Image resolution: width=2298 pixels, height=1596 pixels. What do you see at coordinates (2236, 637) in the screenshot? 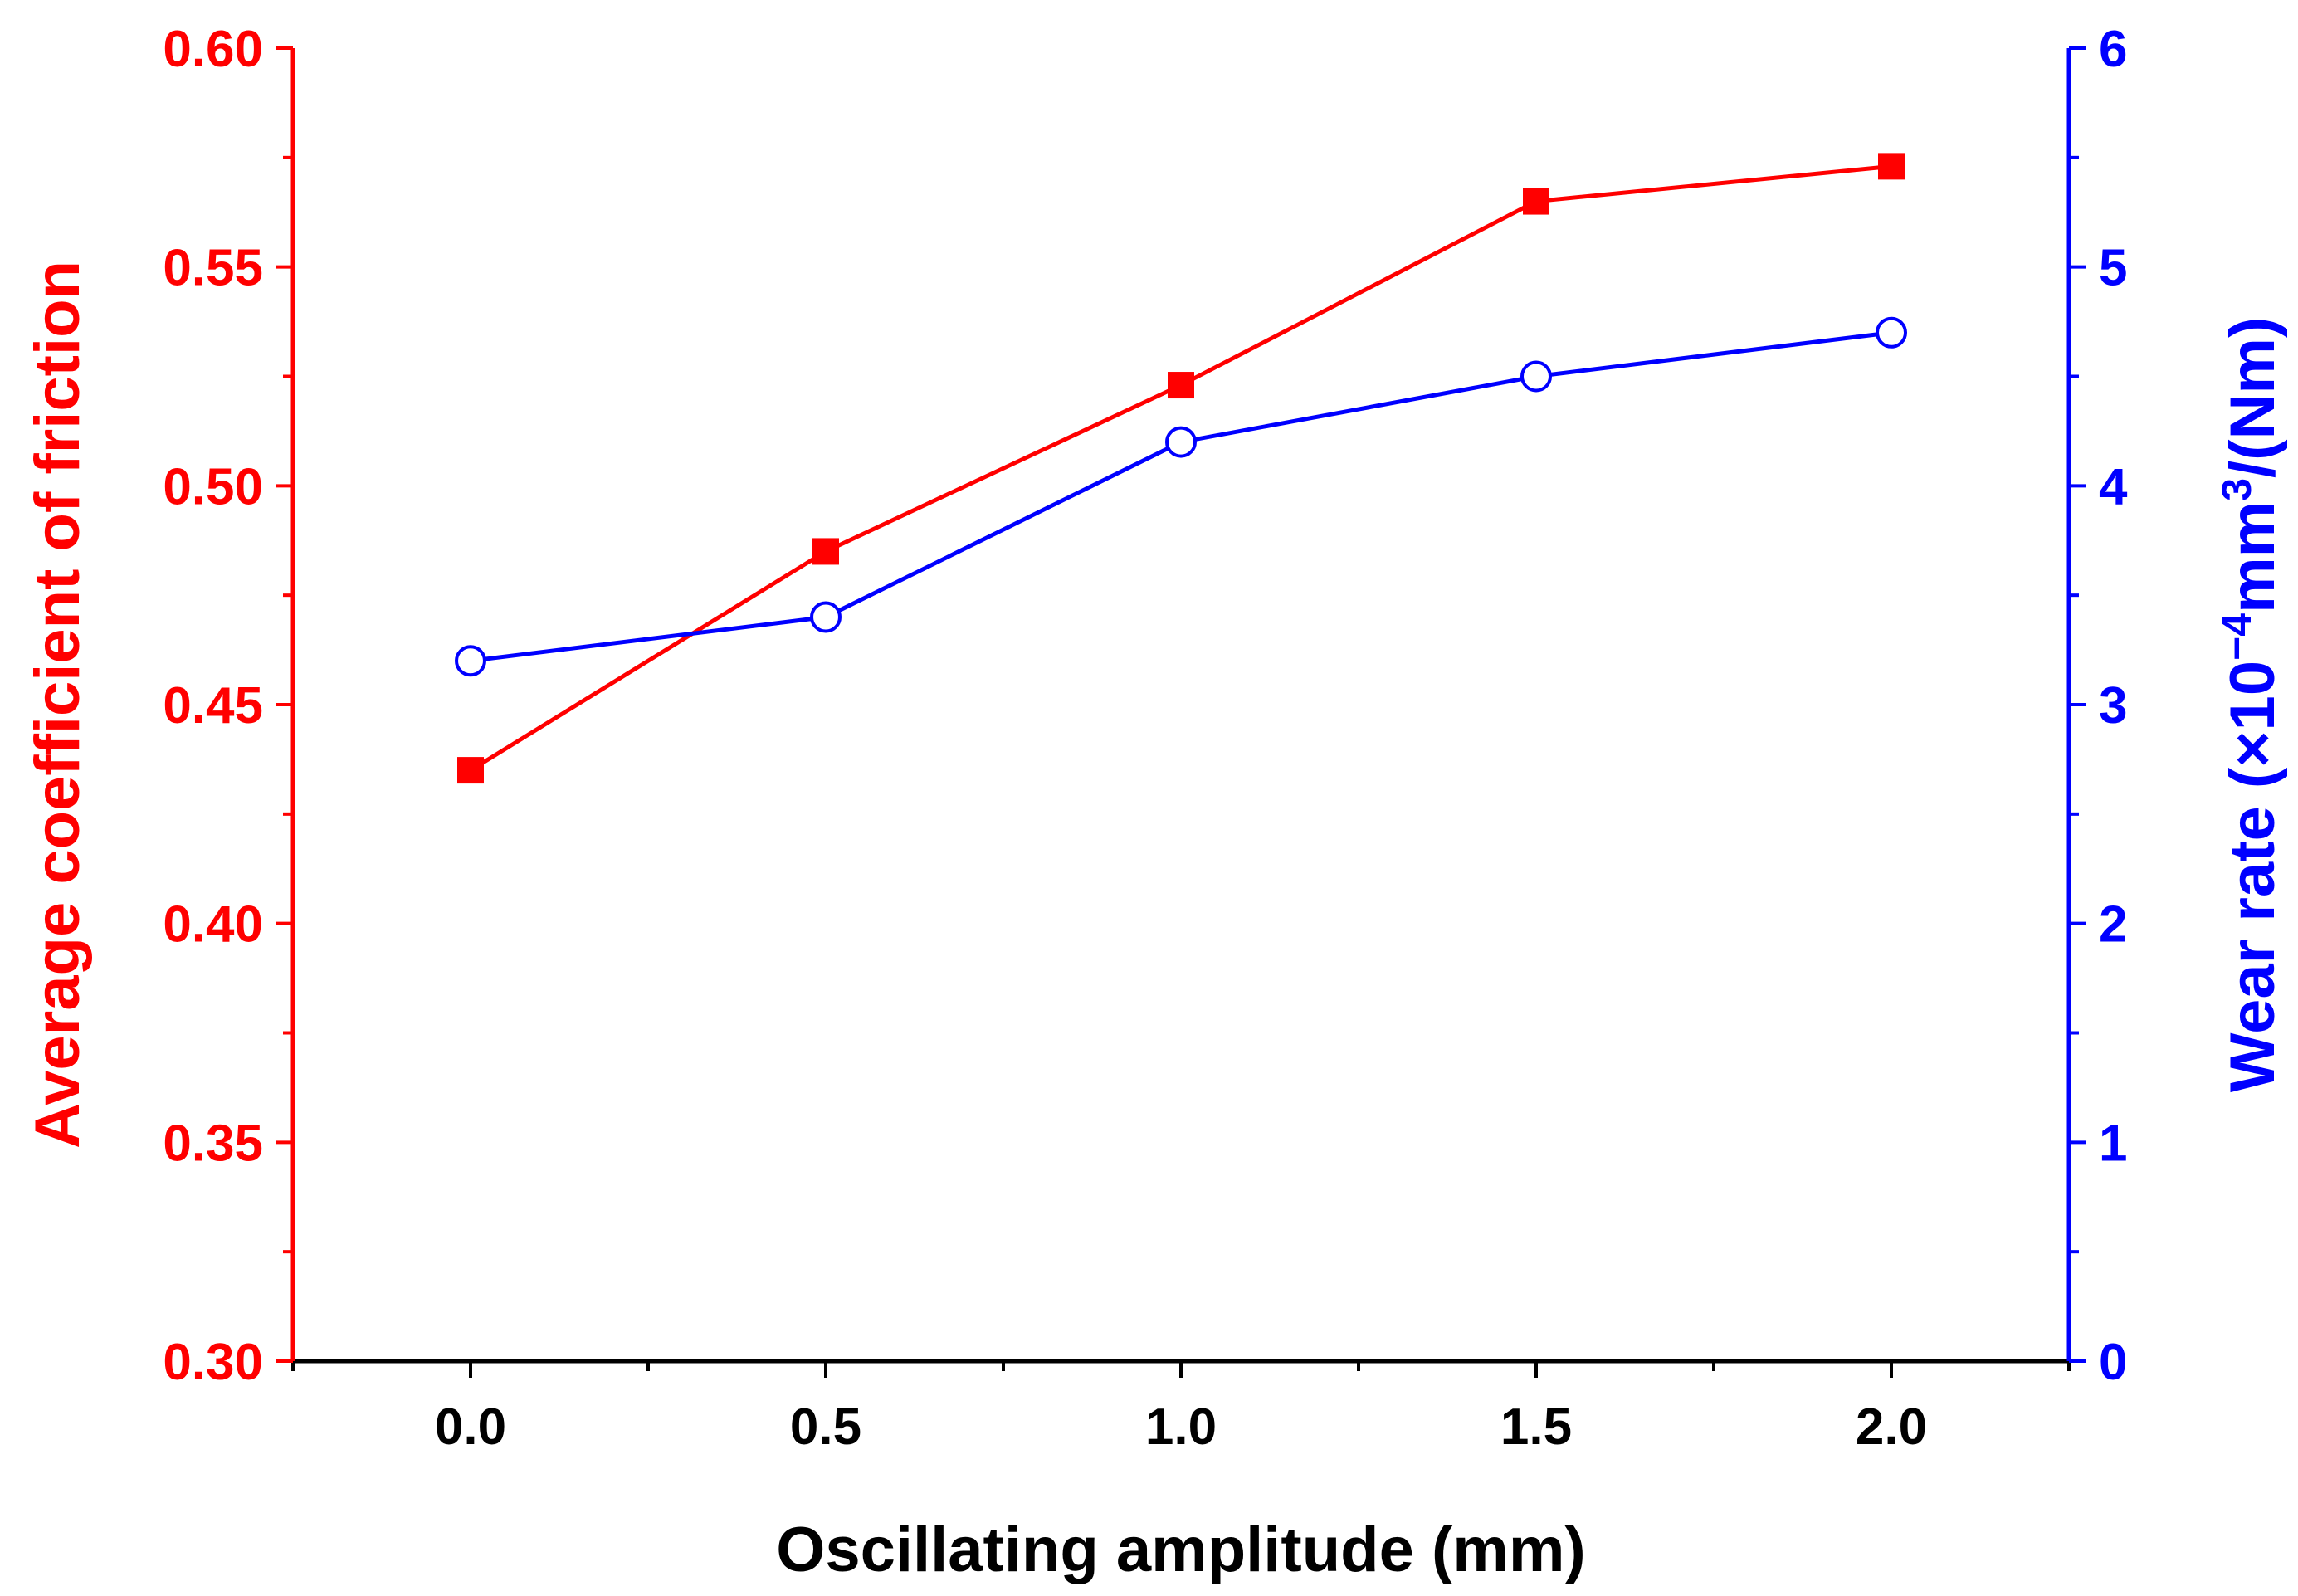
I see `right-y-axis-label-exp1: −4` at bounding box center [2236, 637].